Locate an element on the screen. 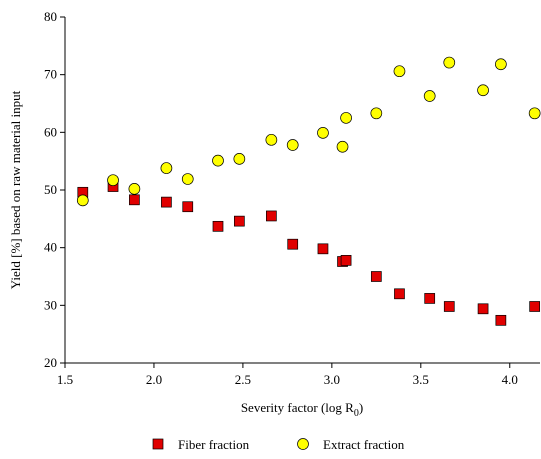  y-tick-label: 40 is located at coordinates (50, 247).